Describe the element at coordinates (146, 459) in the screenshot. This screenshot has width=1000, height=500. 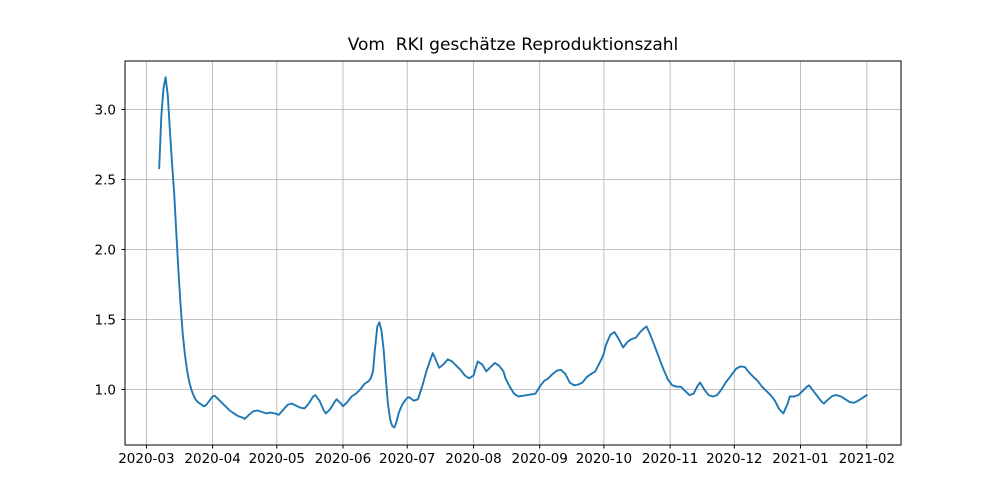
I see `x-tick-label: 2020-03` at that location.